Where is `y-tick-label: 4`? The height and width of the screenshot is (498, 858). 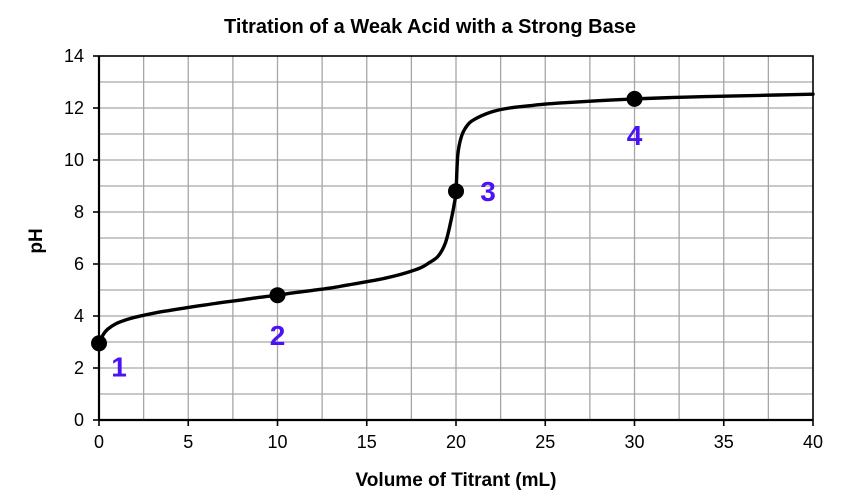
y-tick-label: 4 is located at coordinates (79, 316).